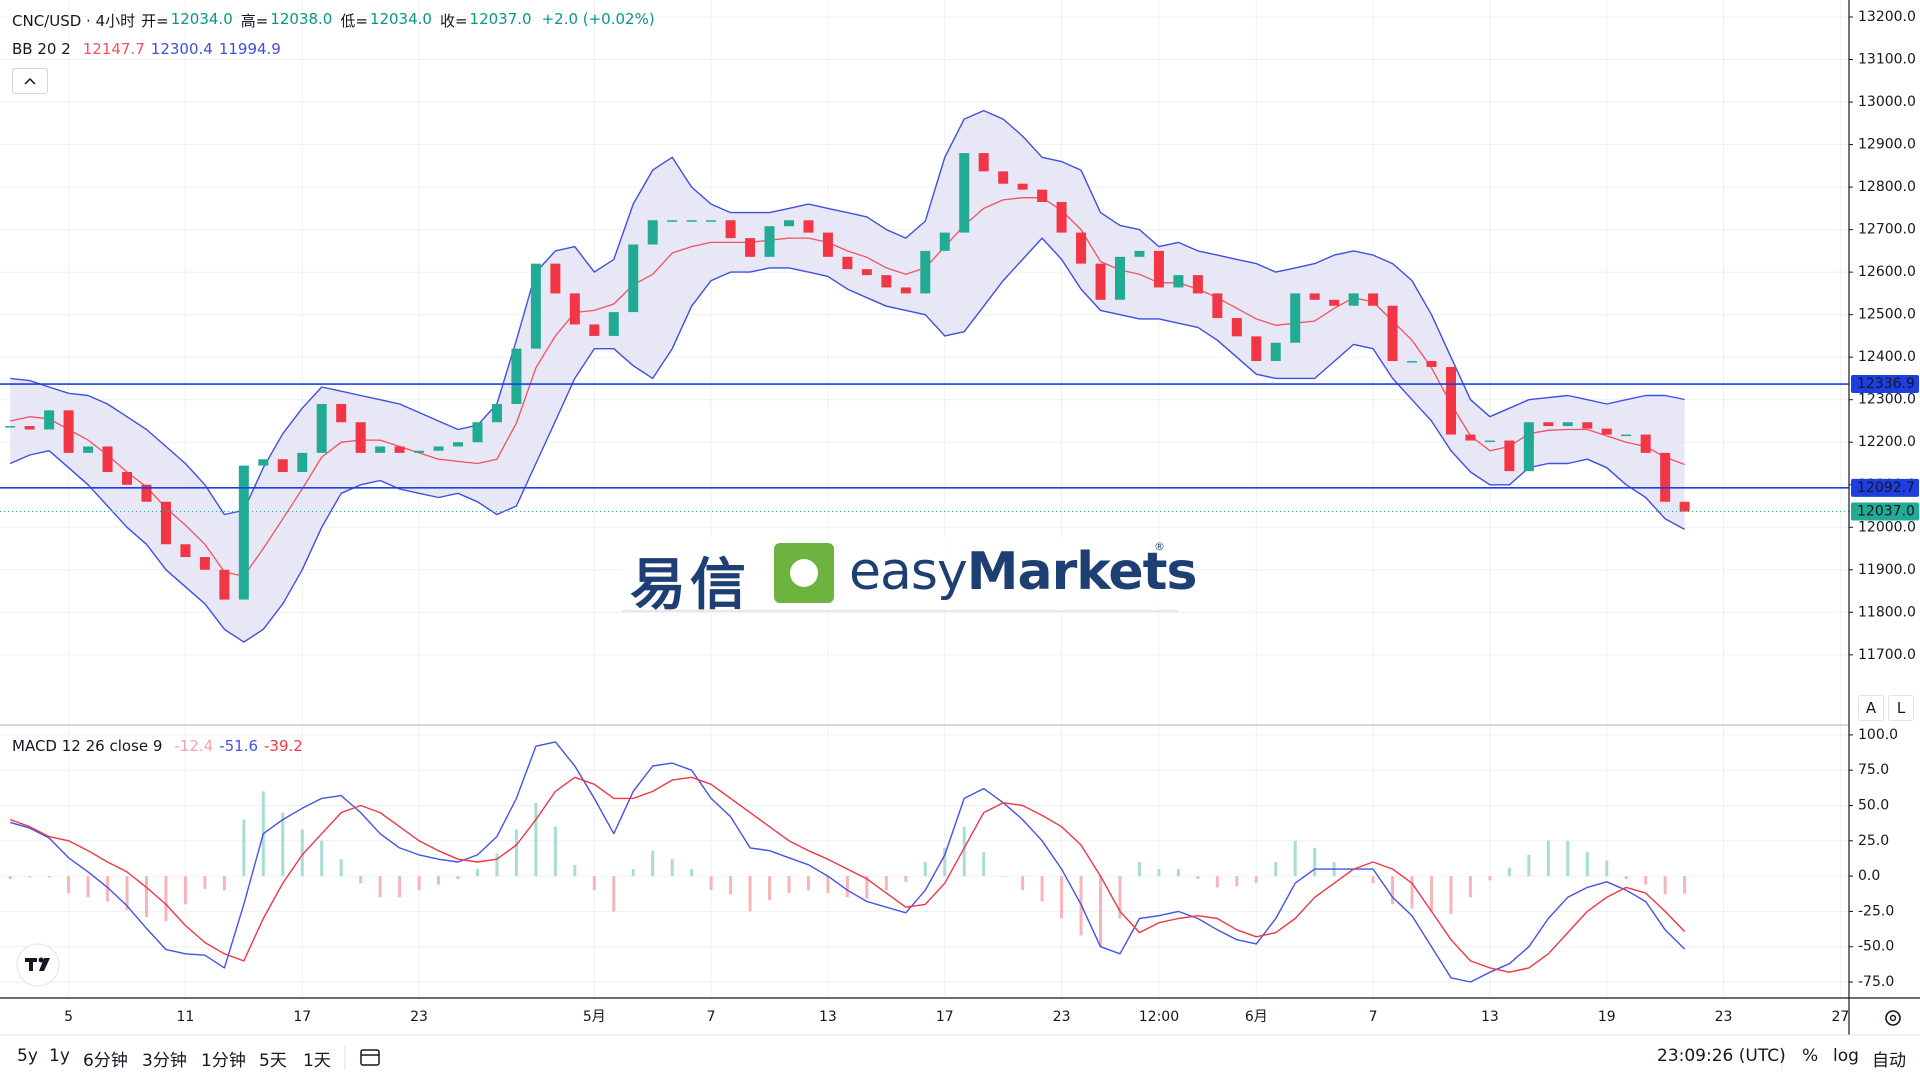  I want to click on high-label: 高=, so click(254, 21).